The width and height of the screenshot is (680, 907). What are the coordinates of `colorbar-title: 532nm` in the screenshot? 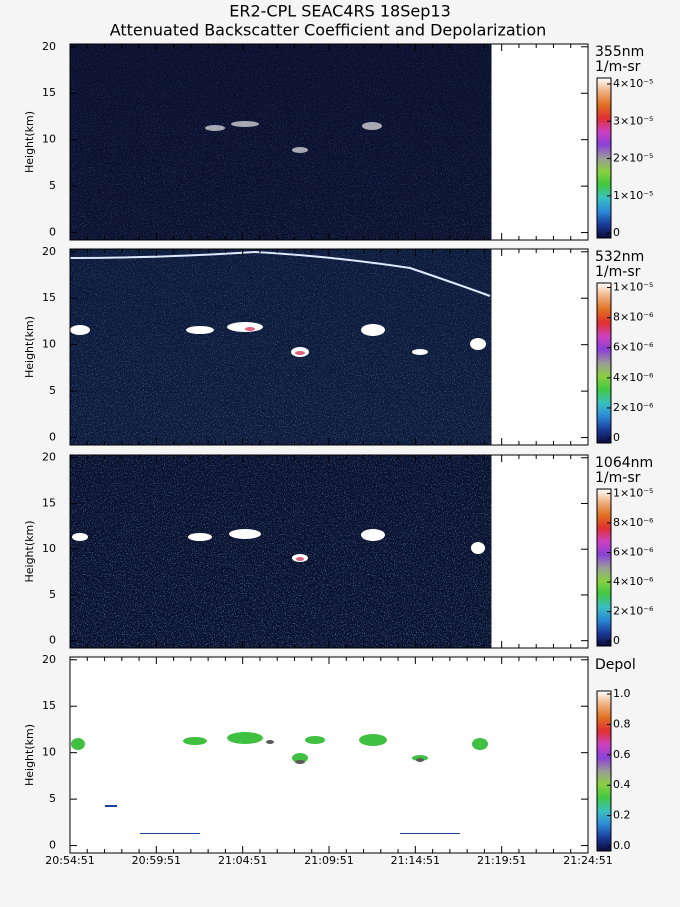 It's located at (619, 257).